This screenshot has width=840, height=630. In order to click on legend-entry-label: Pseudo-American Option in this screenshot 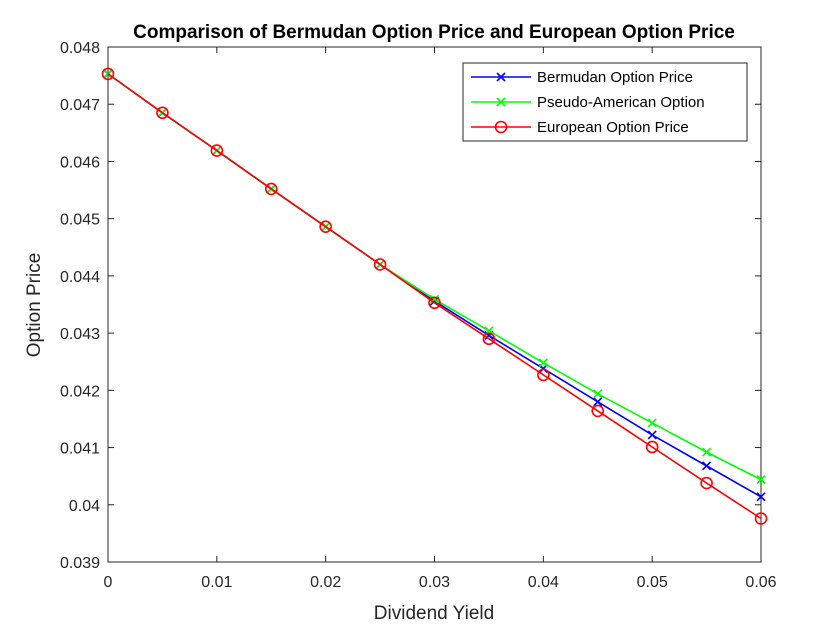, I will do `click(621, 102)`.